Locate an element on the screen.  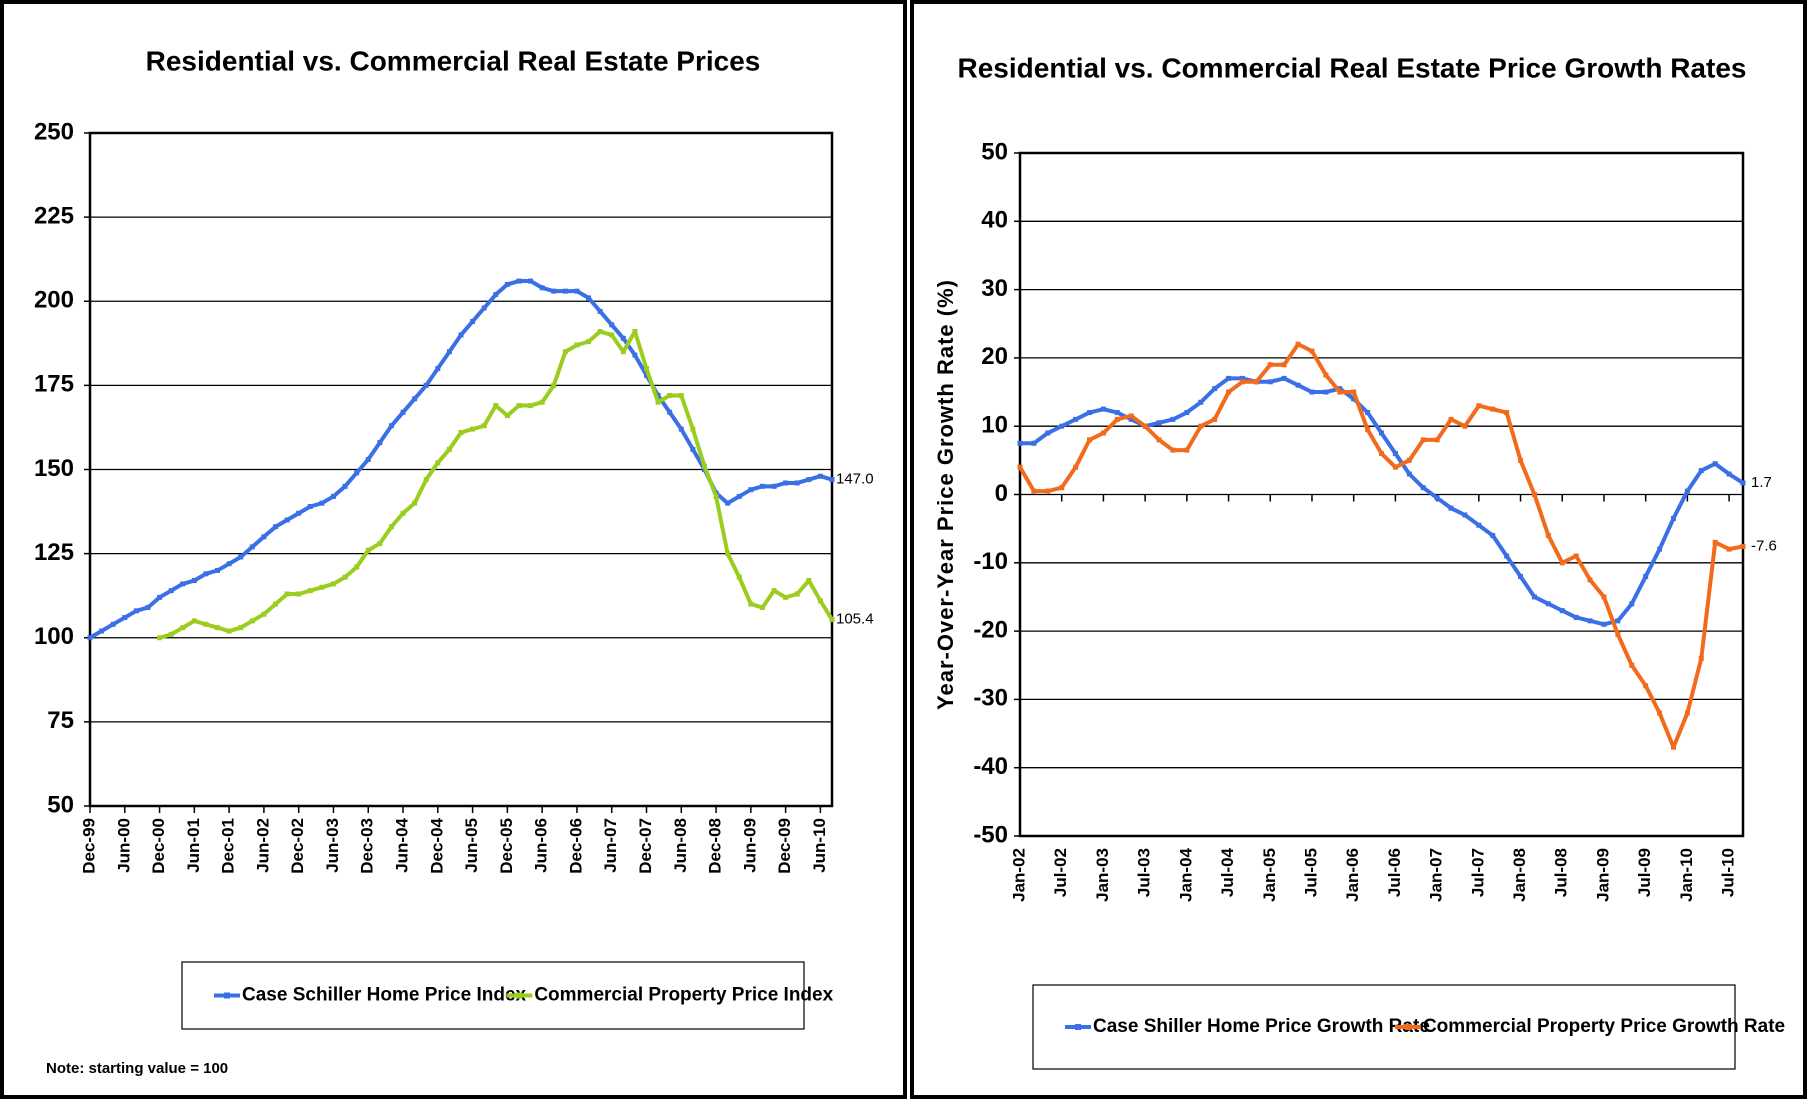
x-tick-label: Dec-02 is located at coordinates (297, 846).